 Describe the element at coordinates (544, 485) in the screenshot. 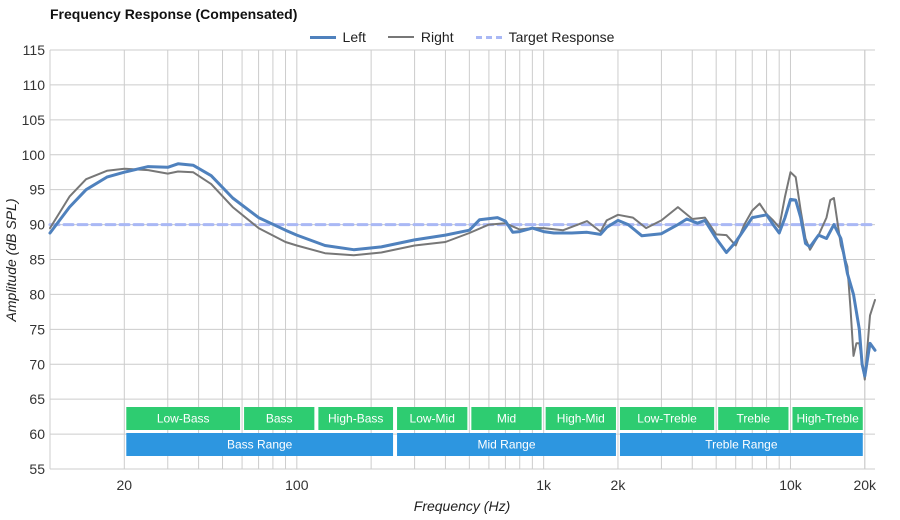

I see `x-tick-label: 1k` at that location.